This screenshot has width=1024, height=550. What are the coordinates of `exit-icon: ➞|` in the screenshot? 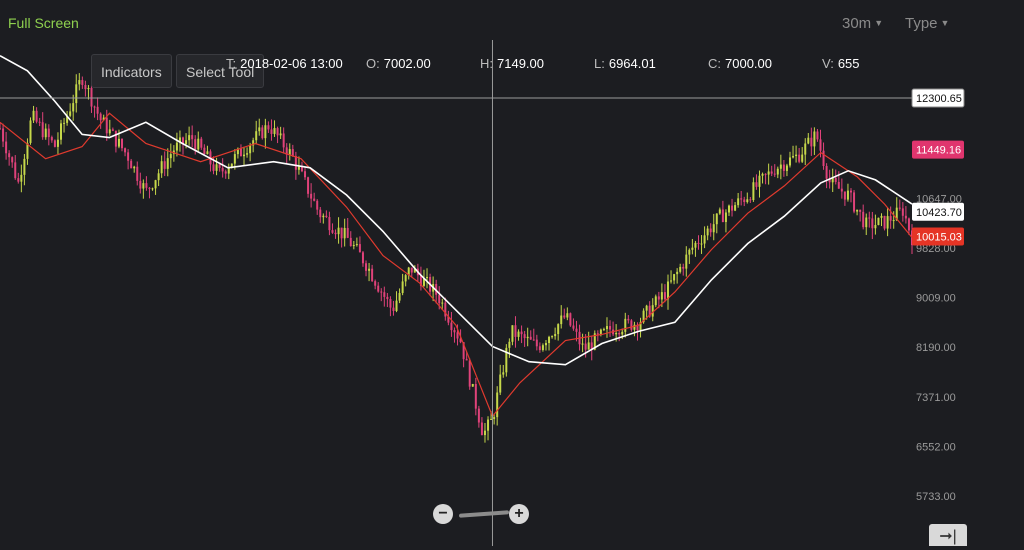 It's located at (948, 535).